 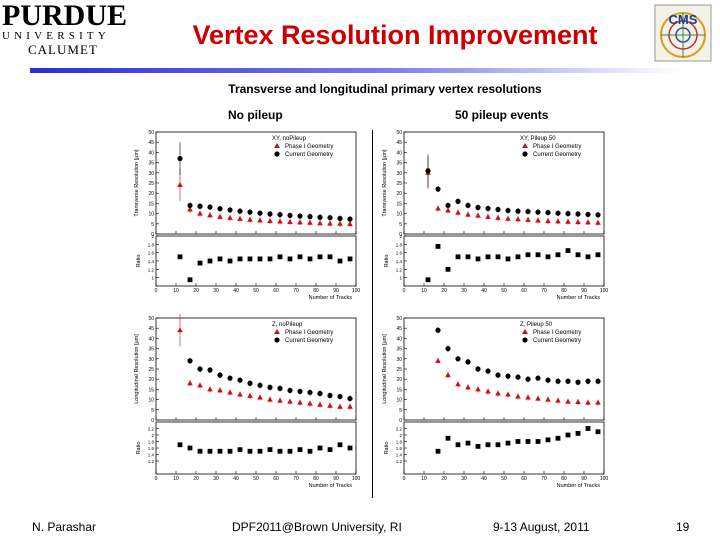 What do you see at coordinates (502, 115) in the screenshot?
I see `column-title-50-pileup: 50 pileup events` at bounding box center [502, 115].